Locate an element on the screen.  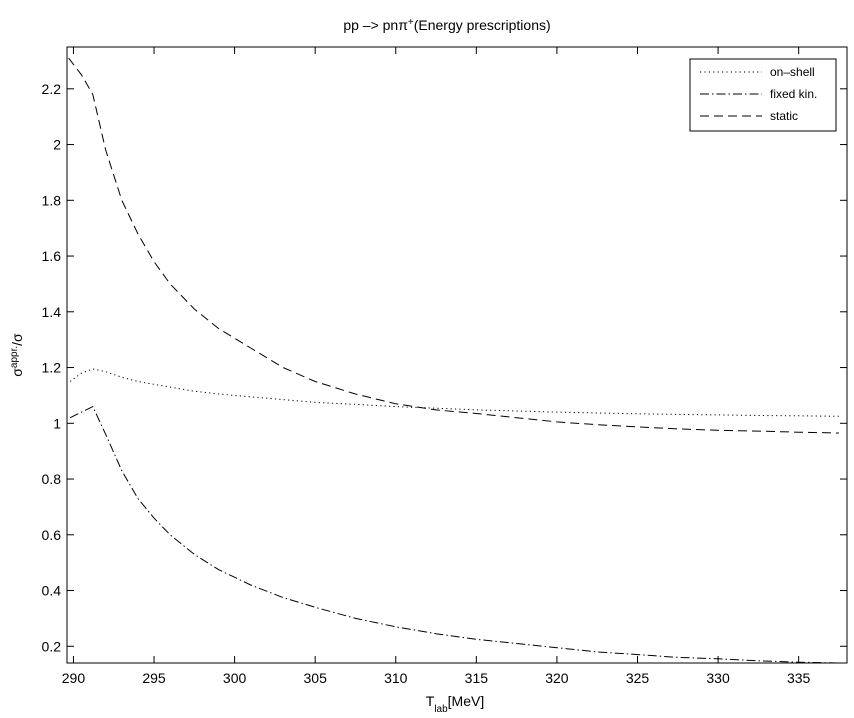
legend-box is located at coordinates (763, 95).